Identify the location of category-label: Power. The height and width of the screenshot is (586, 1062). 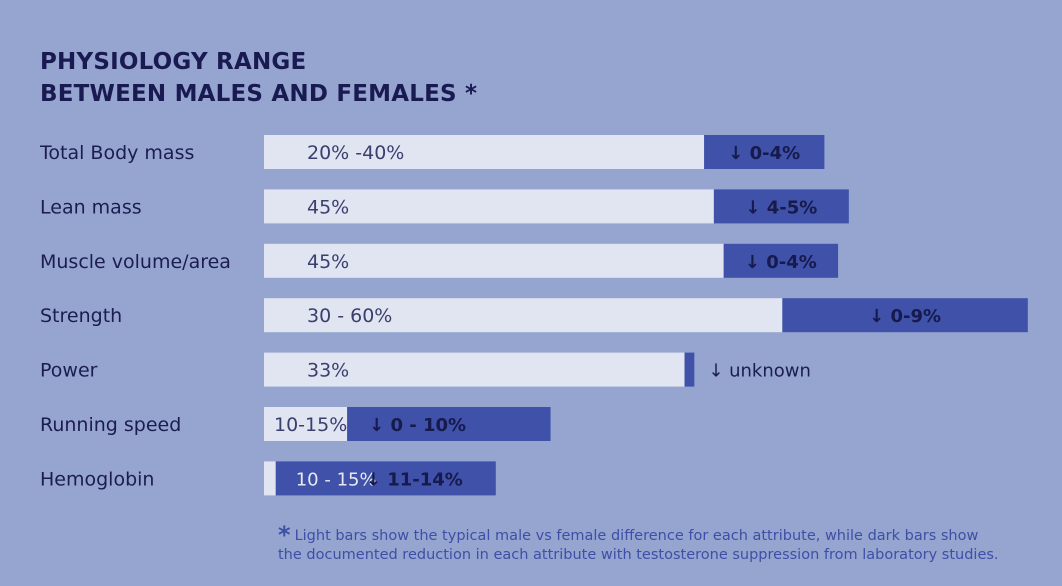
(69, 371).